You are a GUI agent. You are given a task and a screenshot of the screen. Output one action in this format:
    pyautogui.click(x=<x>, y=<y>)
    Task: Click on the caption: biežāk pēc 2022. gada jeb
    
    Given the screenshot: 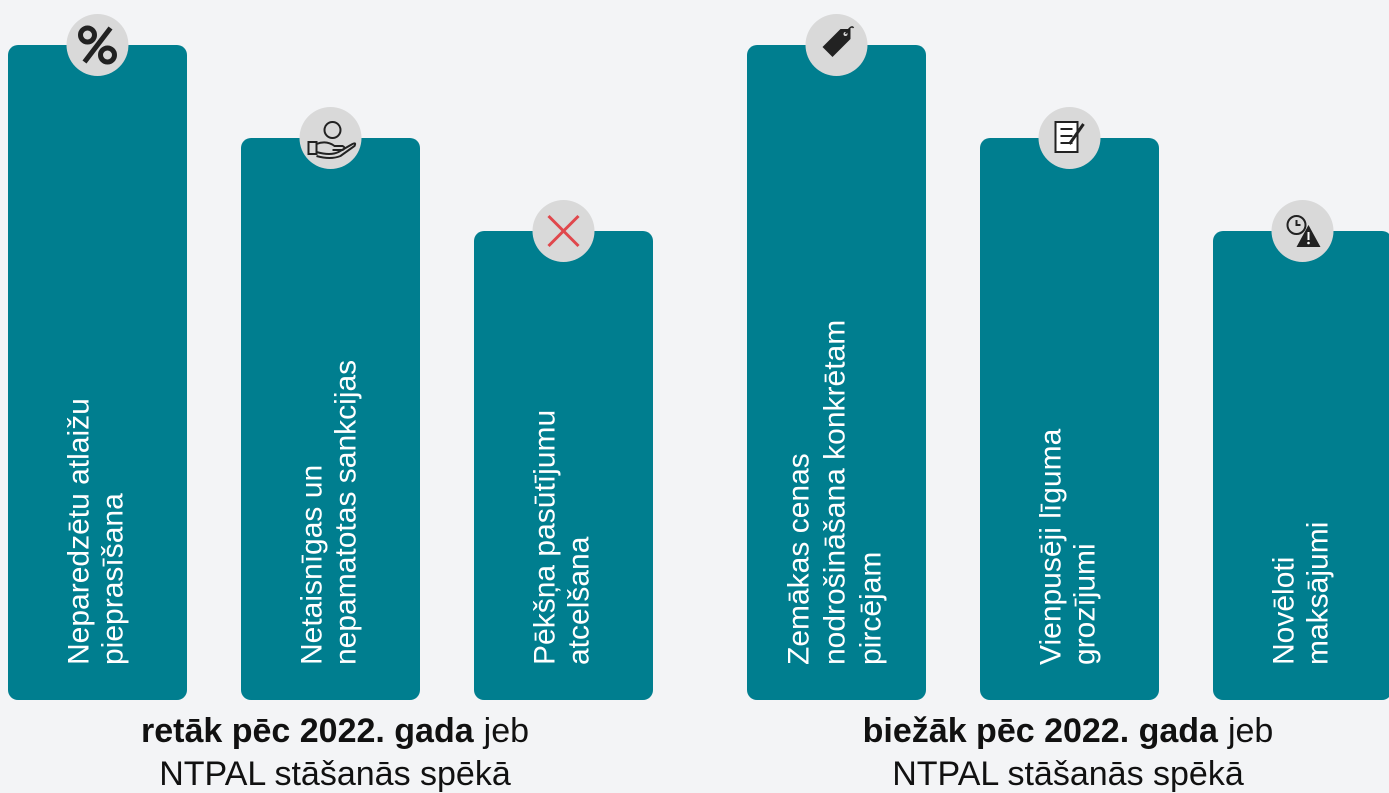 What is the action you would take?
    pyautogui.click(x=1068, y=731)
    